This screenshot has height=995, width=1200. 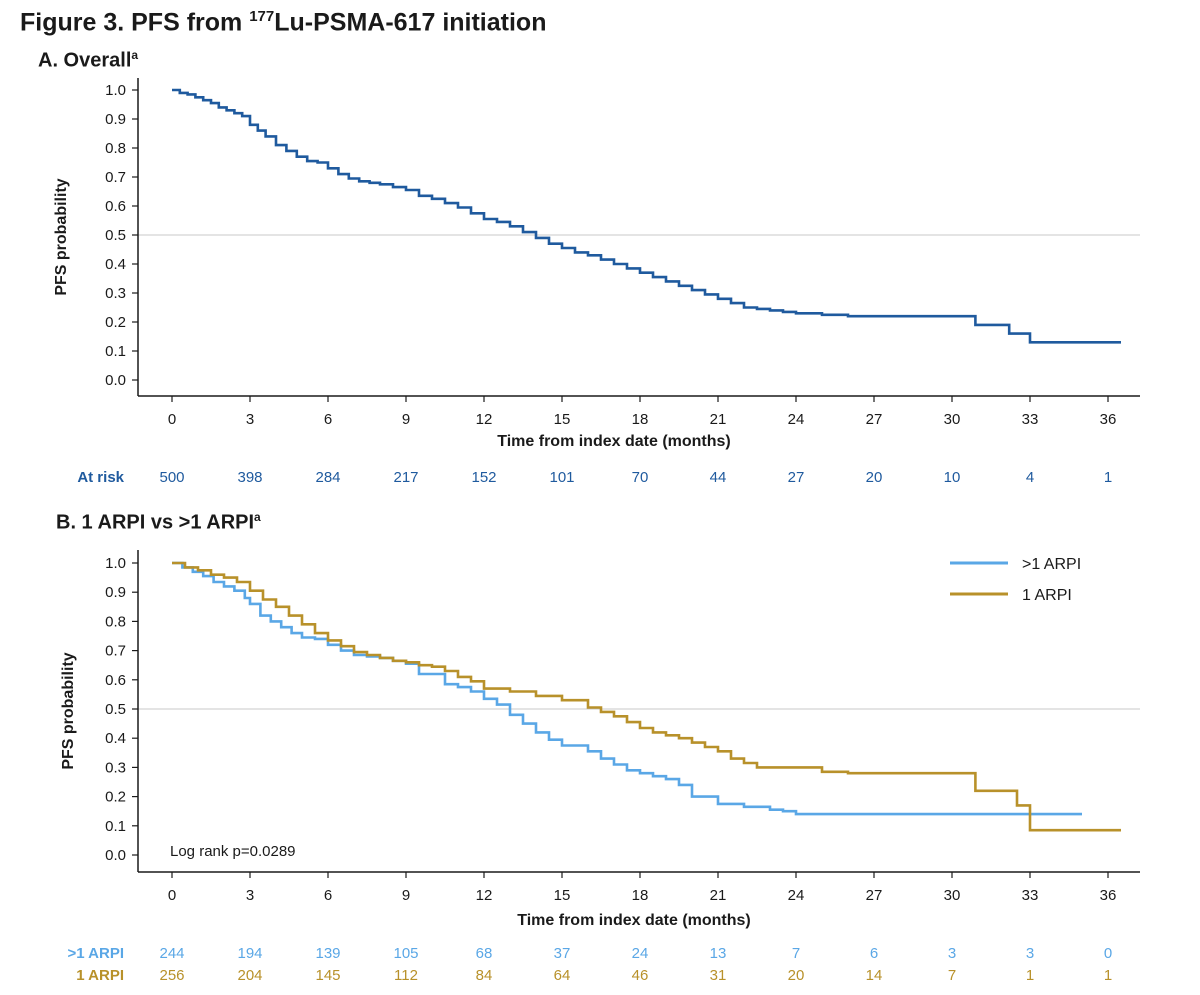 I want to click on panel-b-x-tick-label: 33, so click(x=1030, y=895).